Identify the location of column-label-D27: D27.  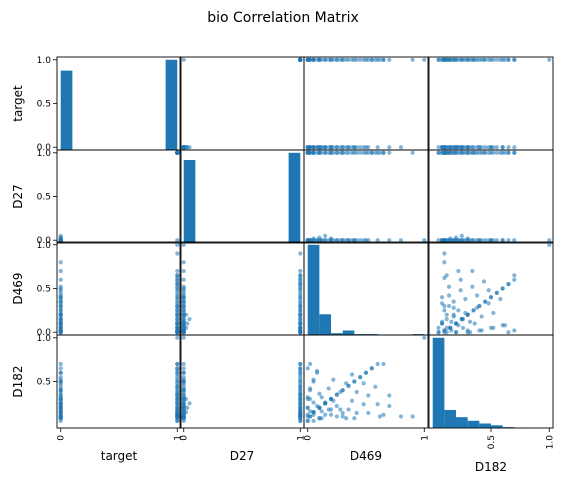
(242, 456).